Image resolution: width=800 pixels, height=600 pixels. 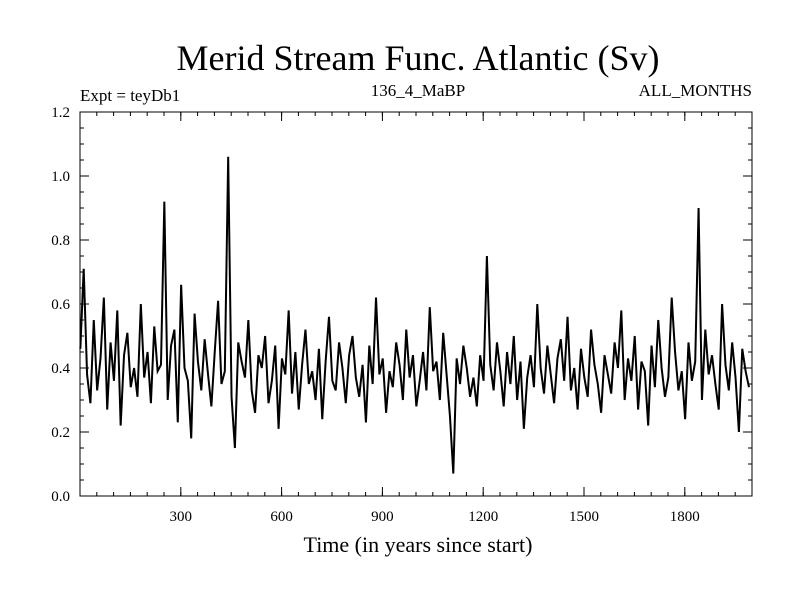 What do you see at coordinates (281, 517) in the screenshot?
I see `x-tick-label: 600` at bounding box center [281, 517].